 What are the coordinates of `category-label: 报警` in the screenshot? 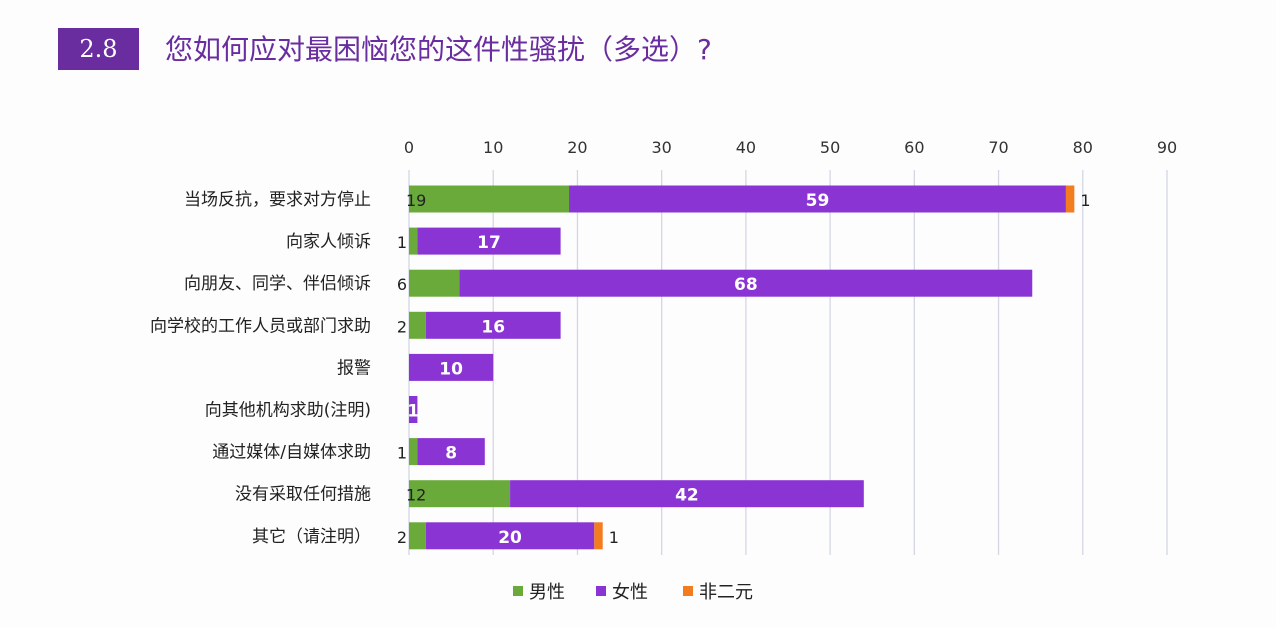 It's located at (354, 368).